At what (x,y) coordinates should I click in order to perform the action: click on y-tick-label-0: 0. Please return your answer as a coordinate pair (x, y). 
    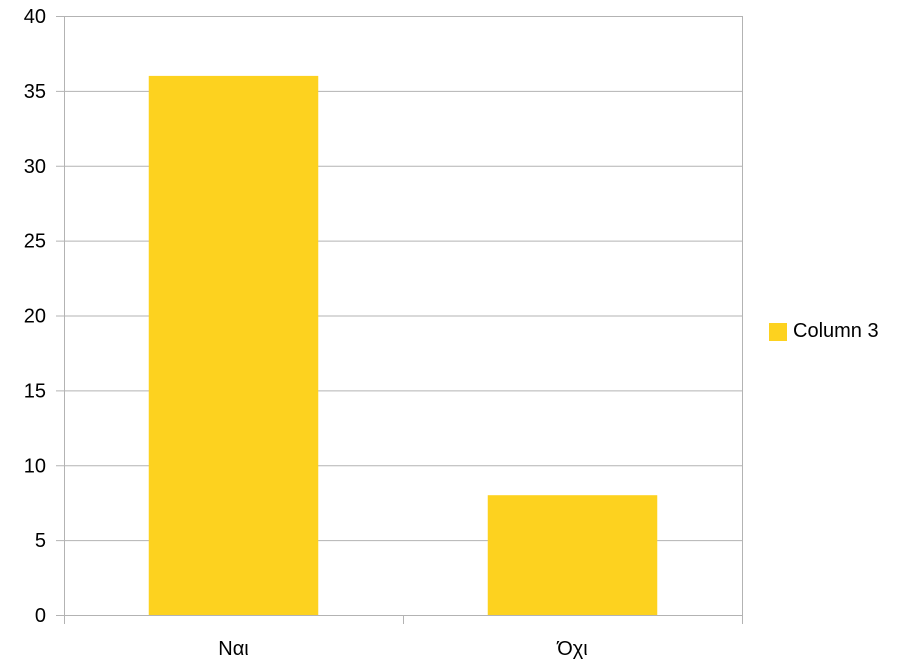
    Looking at the image, I should click on (40, 616).